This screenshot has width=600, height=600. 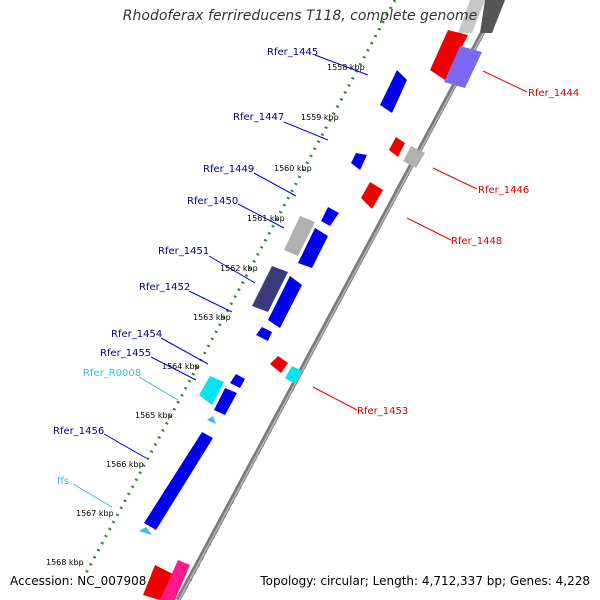 What do you see at coordinates (136, 334) in the screenshot?
I see `label-rfer-1454: Rfer_1454` at bounding box center [136, 334].